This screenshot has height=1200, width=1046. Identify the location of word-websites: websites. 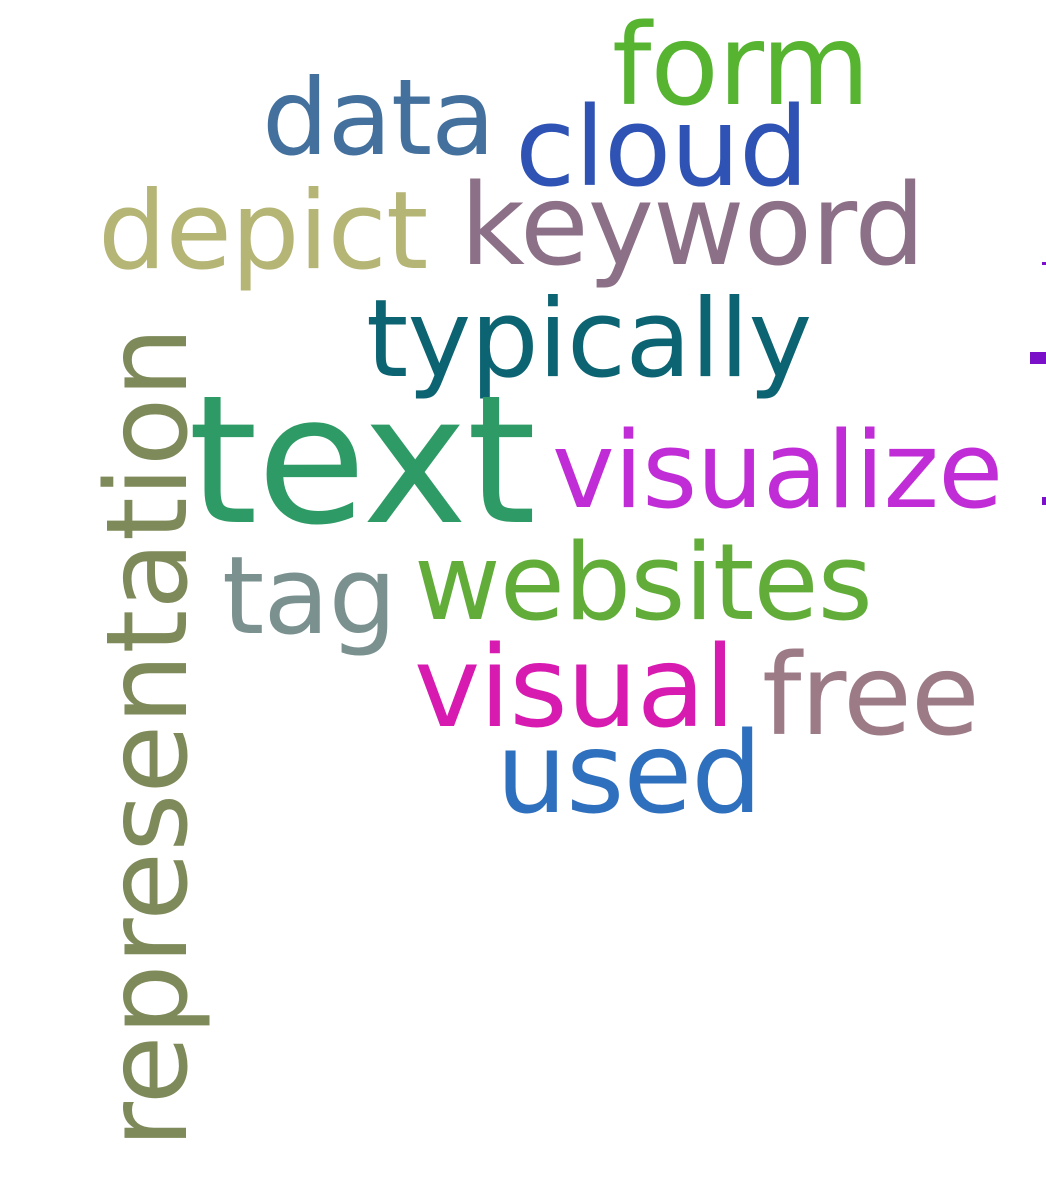
(643, 582).